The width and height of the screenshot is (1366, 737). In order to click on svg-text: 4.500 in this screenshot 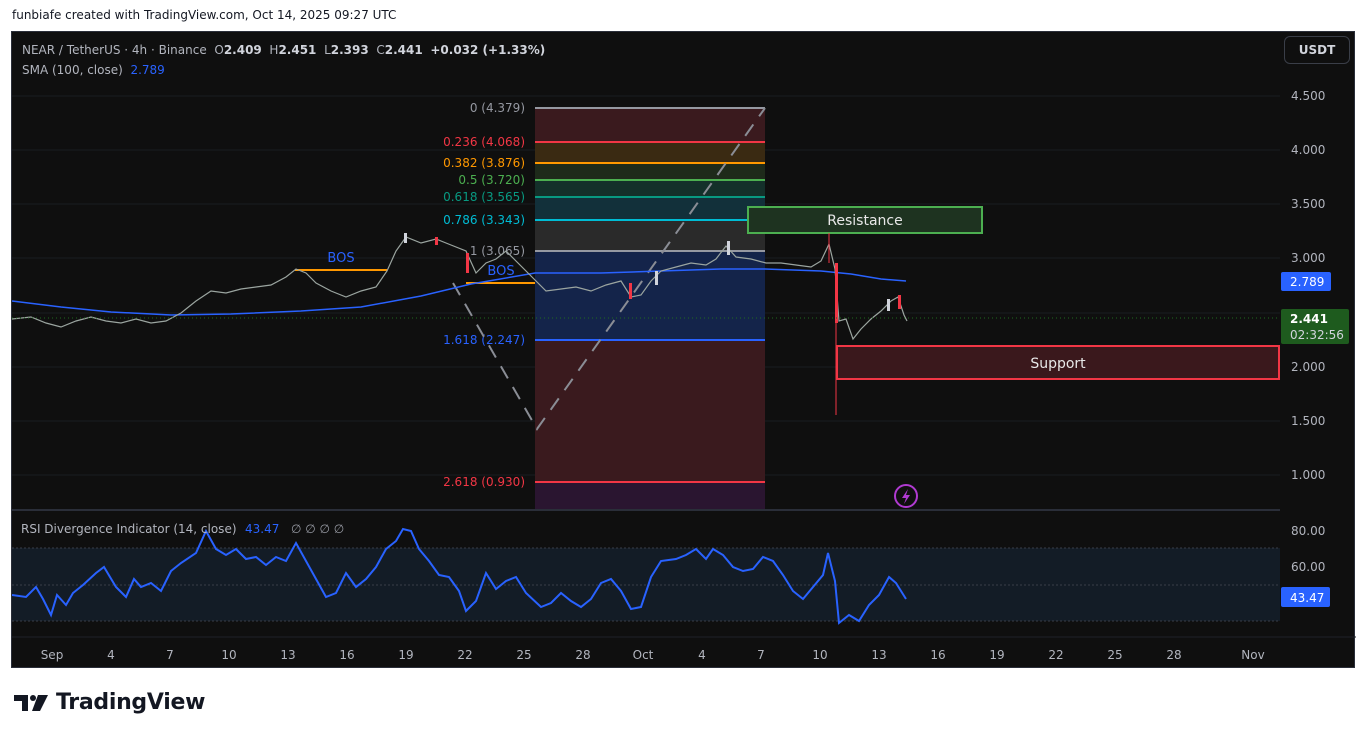, I will do `click(1308, 96)`.